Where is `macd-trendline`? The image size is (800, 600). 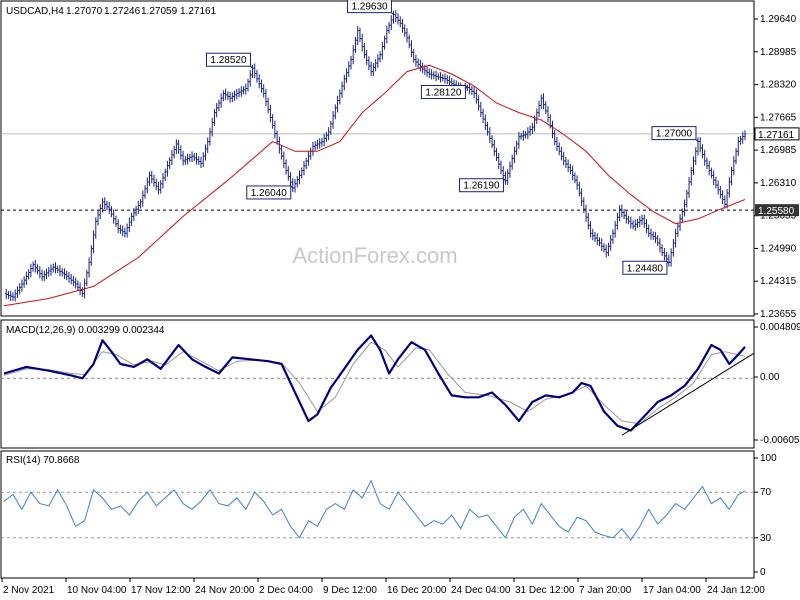 macd-trendline is located at coordinates (688, 394).